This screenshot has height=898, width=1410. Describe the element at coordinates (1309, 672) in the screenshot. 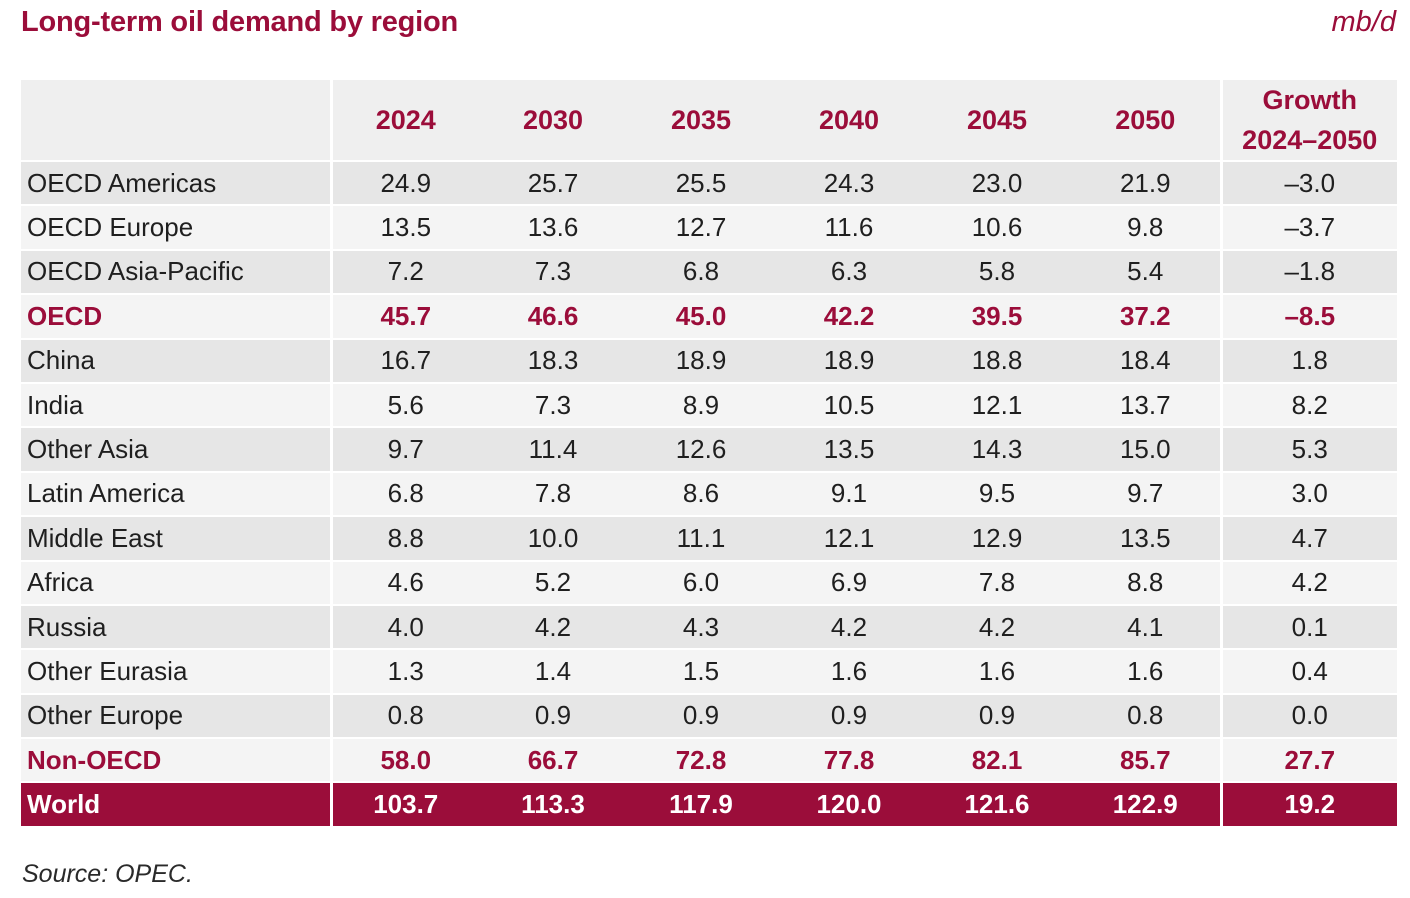

I see `growth-cell: 0.4` at that location.